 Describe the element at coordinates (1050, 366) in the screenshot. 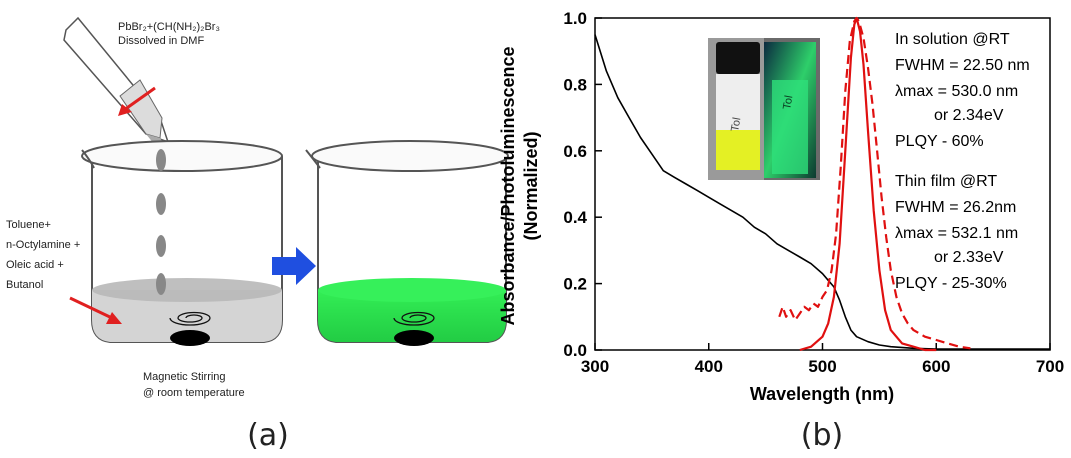

I see `x-tick-label: 700` at that location.